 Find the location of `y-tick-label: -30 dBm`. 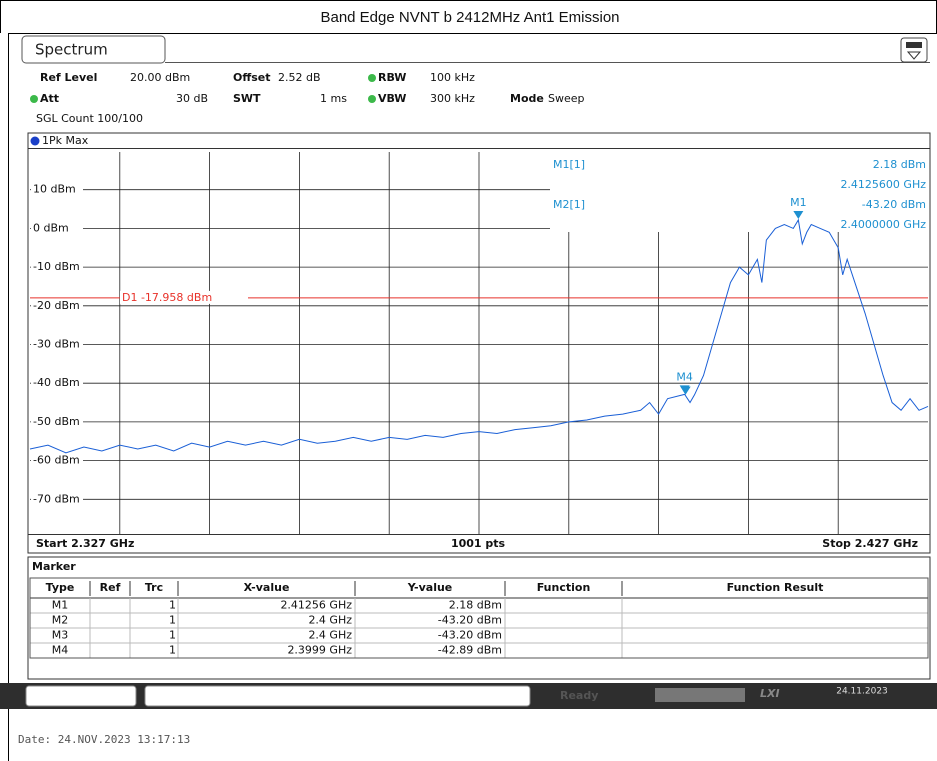

y-tick-label: -30 dBm is located at coordinates (56, 344).